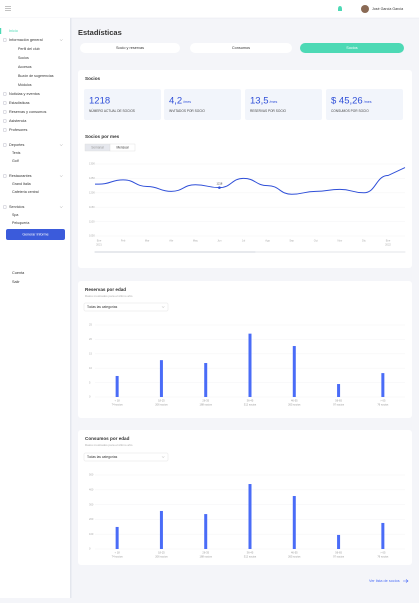 This screenshot has height=603, width=419. I want to click on nav-subitem: Accesos, so click(25, 67).